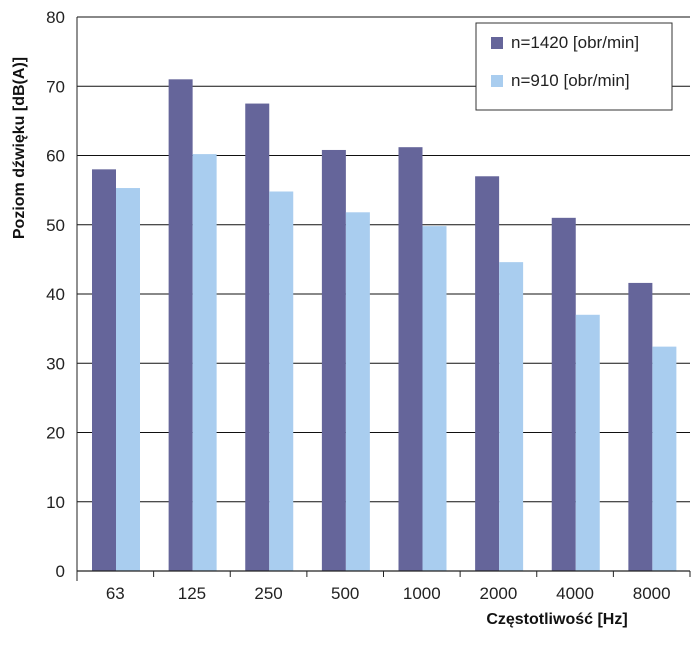 Image resolution: width=700 pixels, height=652 pixels. I want to click on x-tick-label-2000: 2000, so click(499, 593).